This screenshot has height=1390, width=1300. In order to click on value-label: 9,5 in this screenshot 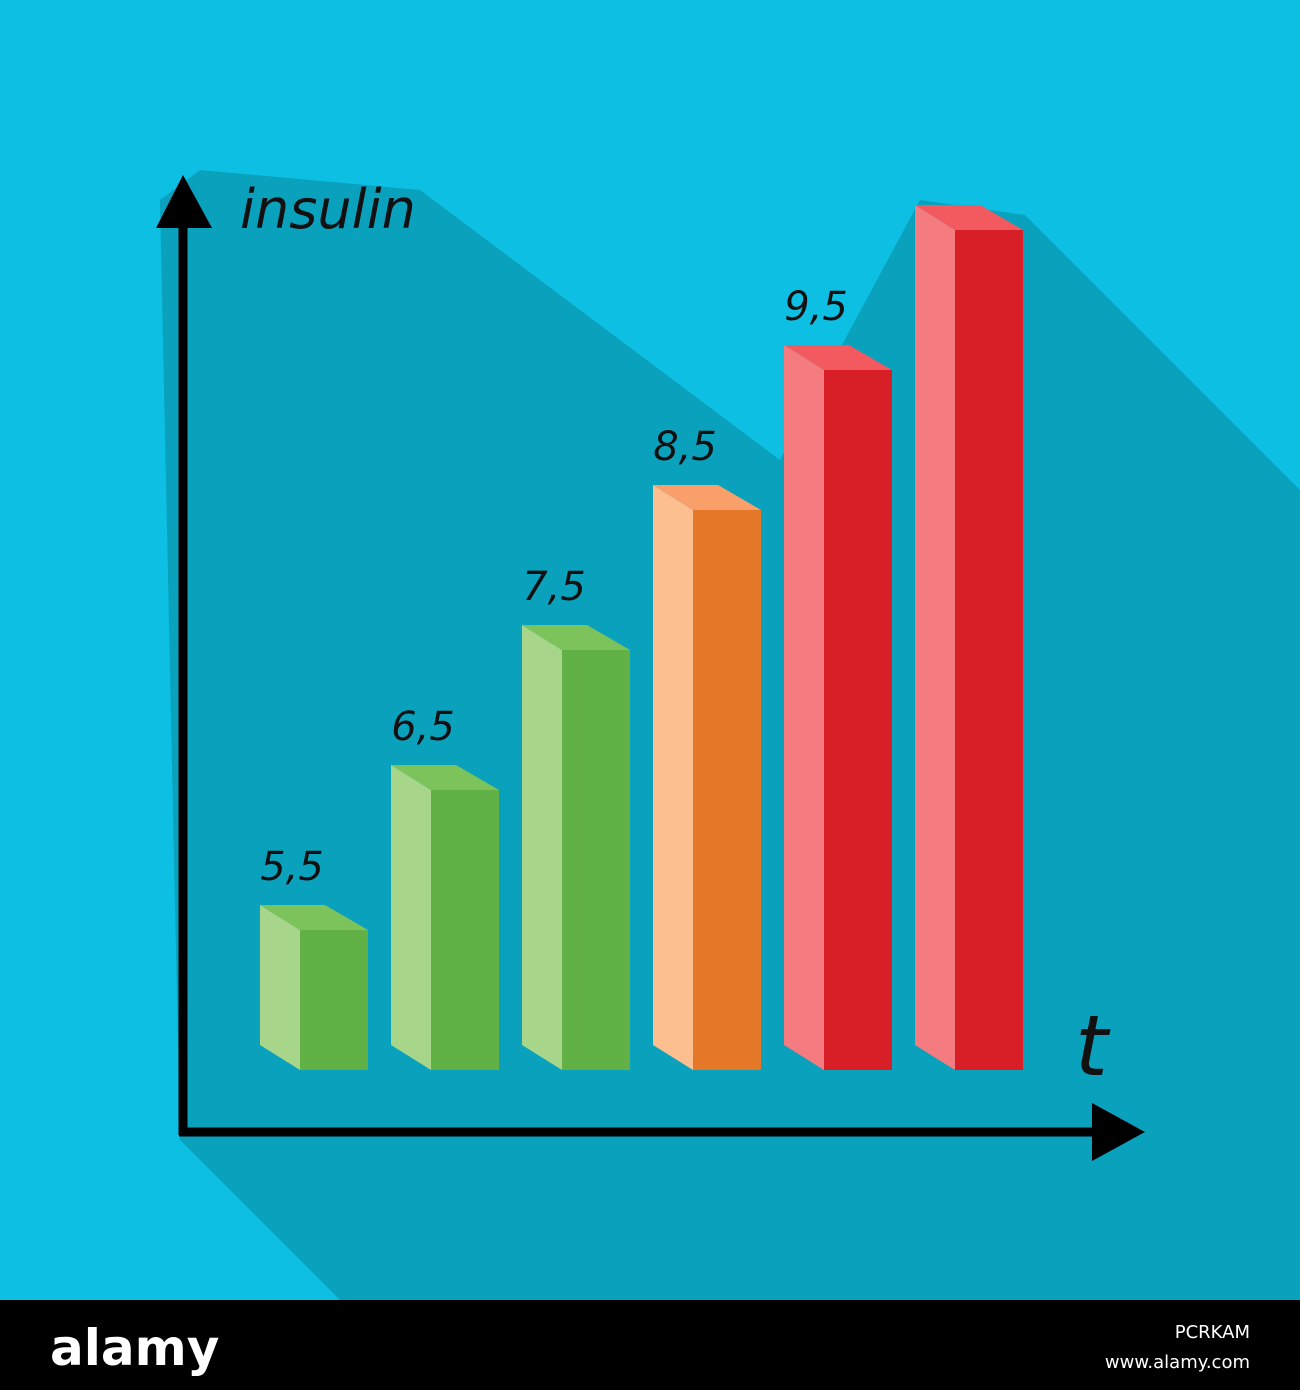, I will do `click(816, 307)`.